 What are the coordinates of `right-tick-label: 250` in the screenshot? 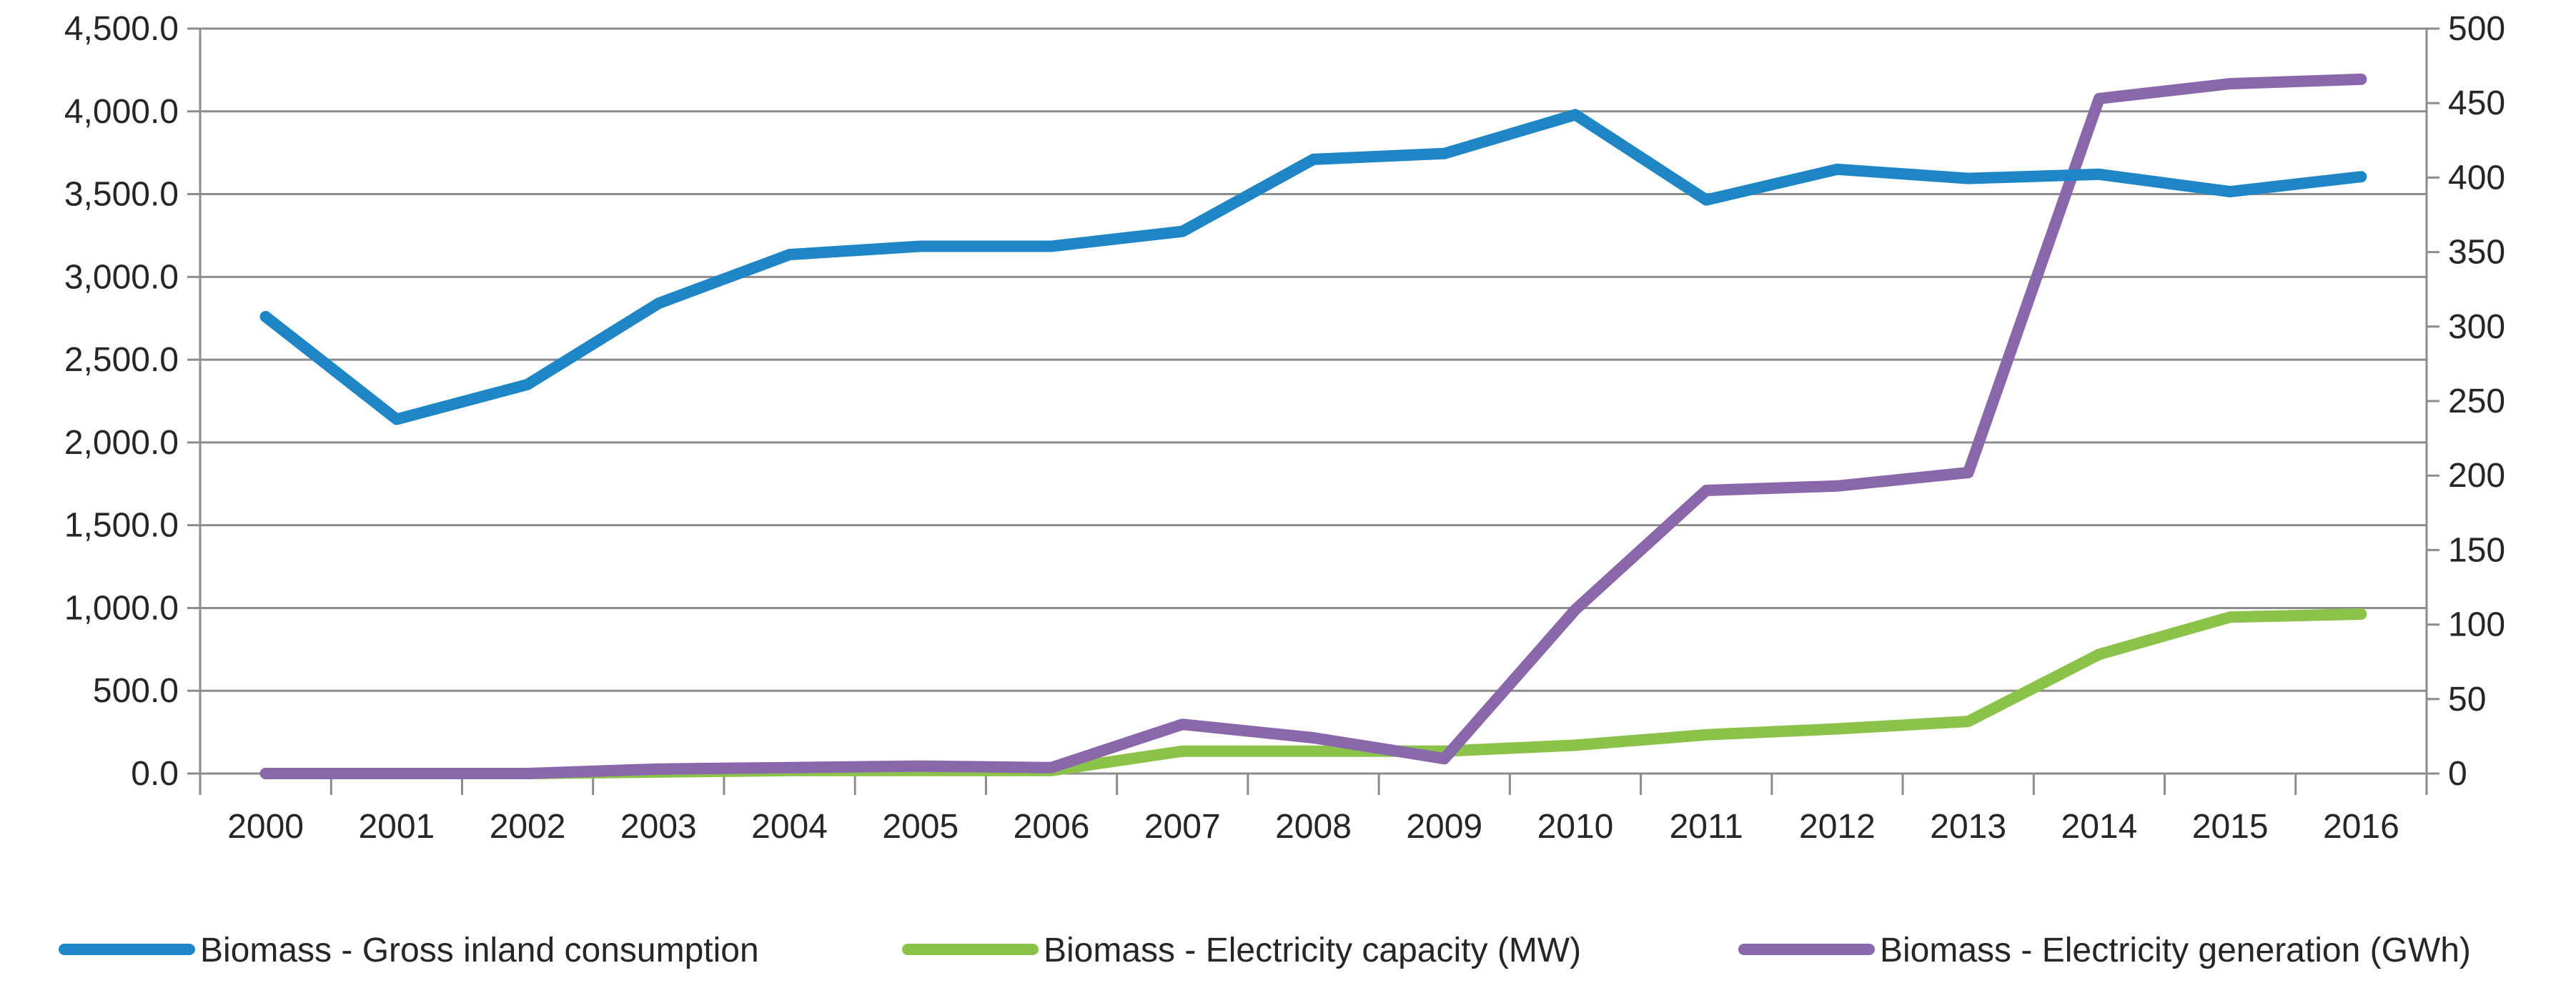 It's located at (2476, 401).